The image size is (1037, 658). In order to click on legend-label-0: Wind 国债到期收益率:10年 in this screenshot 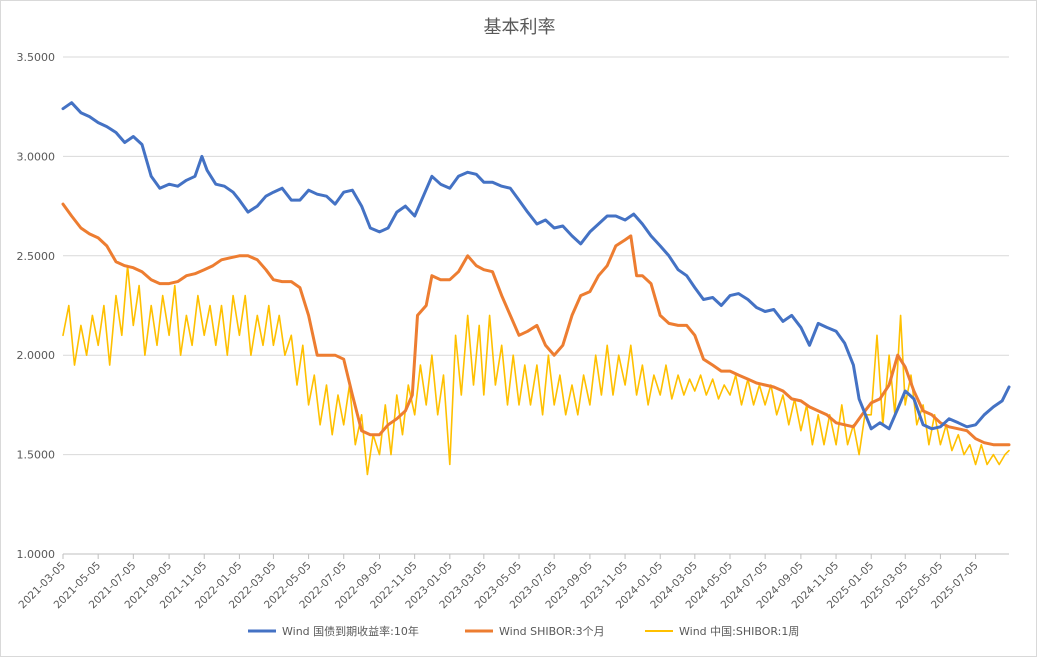, I will do `click(350, 631)`.